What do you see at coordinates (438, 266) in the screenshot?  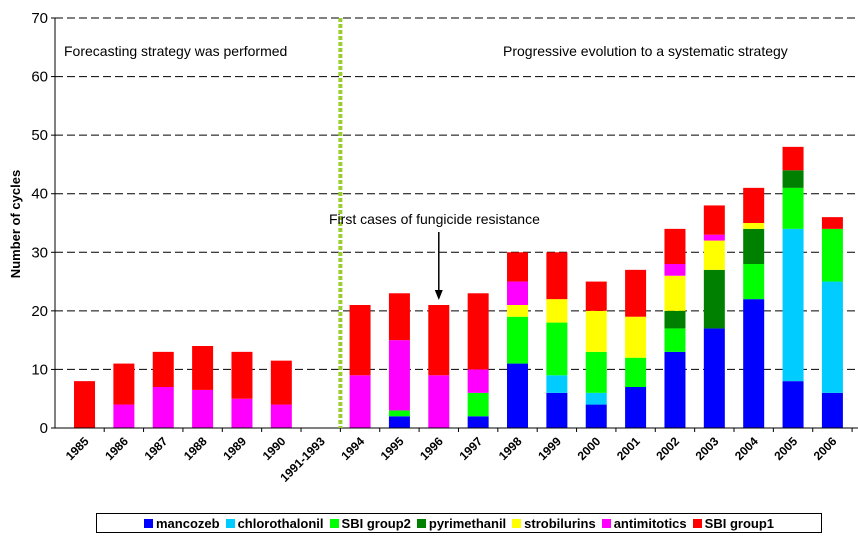 I see `resistance-arrow` at bounding box center [438, 266].